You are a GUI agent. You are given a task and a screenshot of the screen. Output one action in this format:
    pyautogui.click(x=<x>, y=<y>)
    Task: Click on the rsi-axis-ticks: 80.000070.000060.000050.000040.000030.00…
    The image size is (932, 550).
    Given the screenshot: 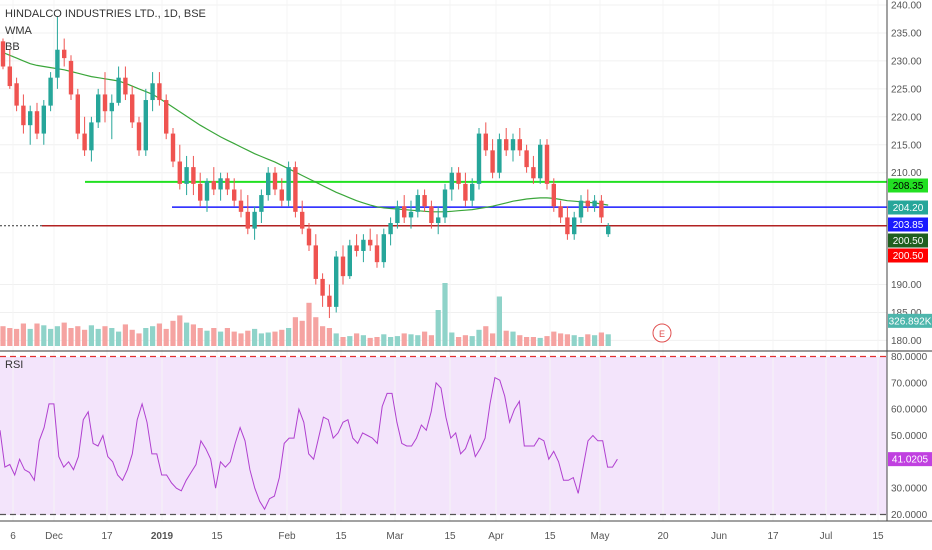 What is the action you would take?
    pyautogui.click(x=909, y=436)
    